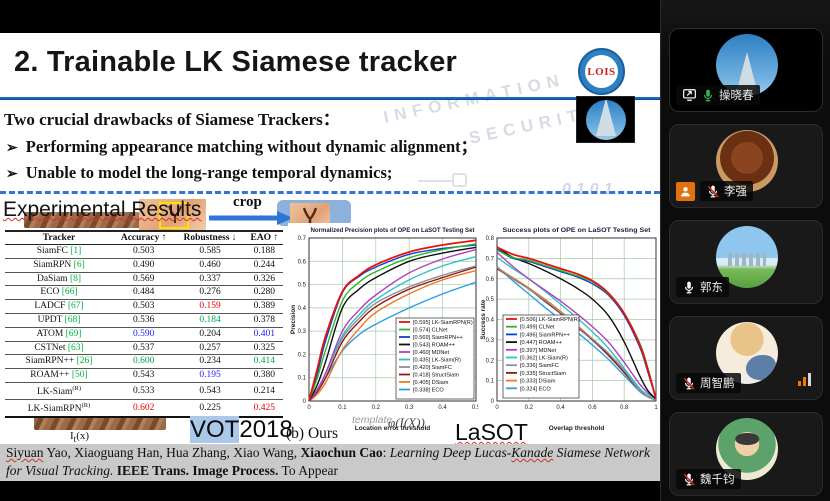 This screenshot has height=501, width=830. I want to click on participant-namebar: 郭东, so click(702, 287).